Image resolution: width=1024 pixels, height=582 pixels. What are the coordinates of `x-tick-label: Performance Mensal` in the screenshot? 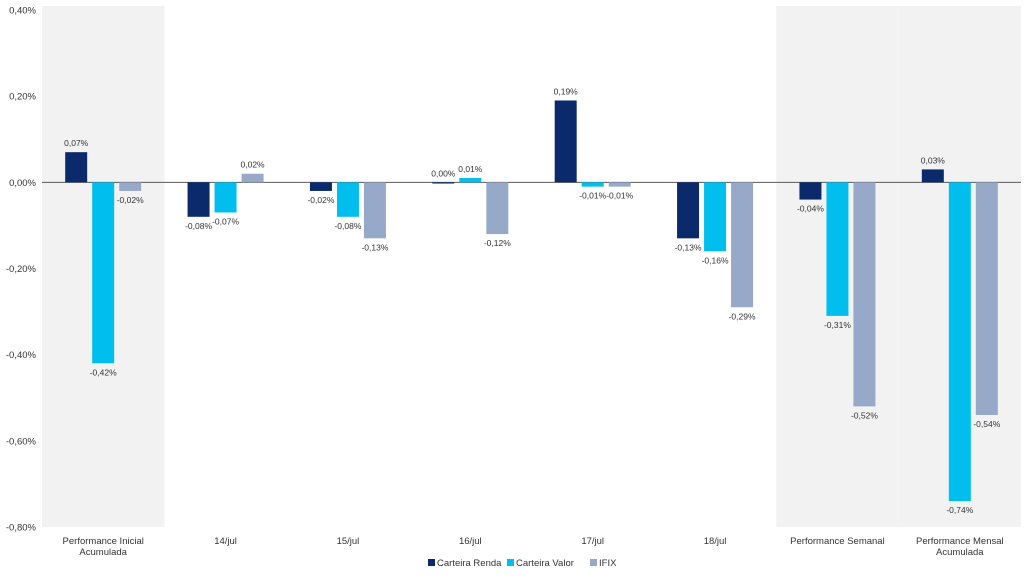 It's located at (960, 541).